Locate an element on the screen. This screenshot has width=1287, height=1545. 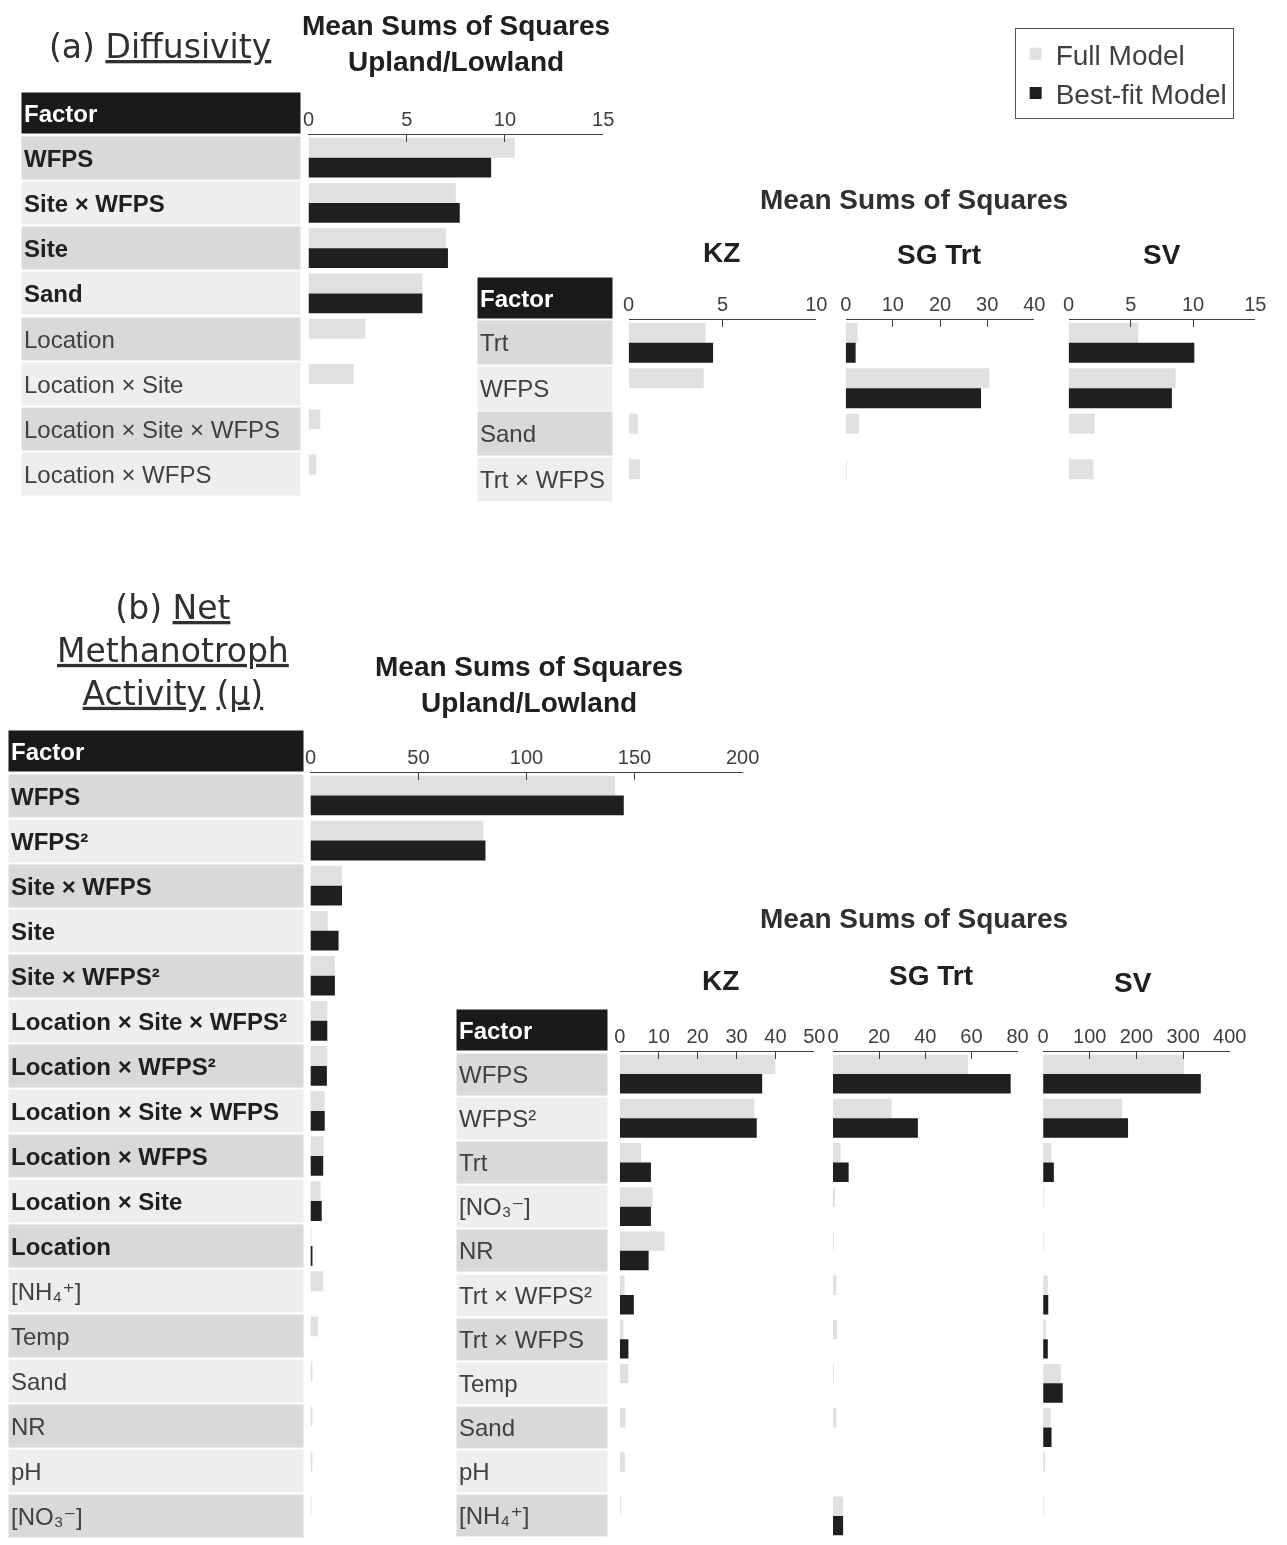
y-tick-label: WFPS² is located at coordinates (50, 841).